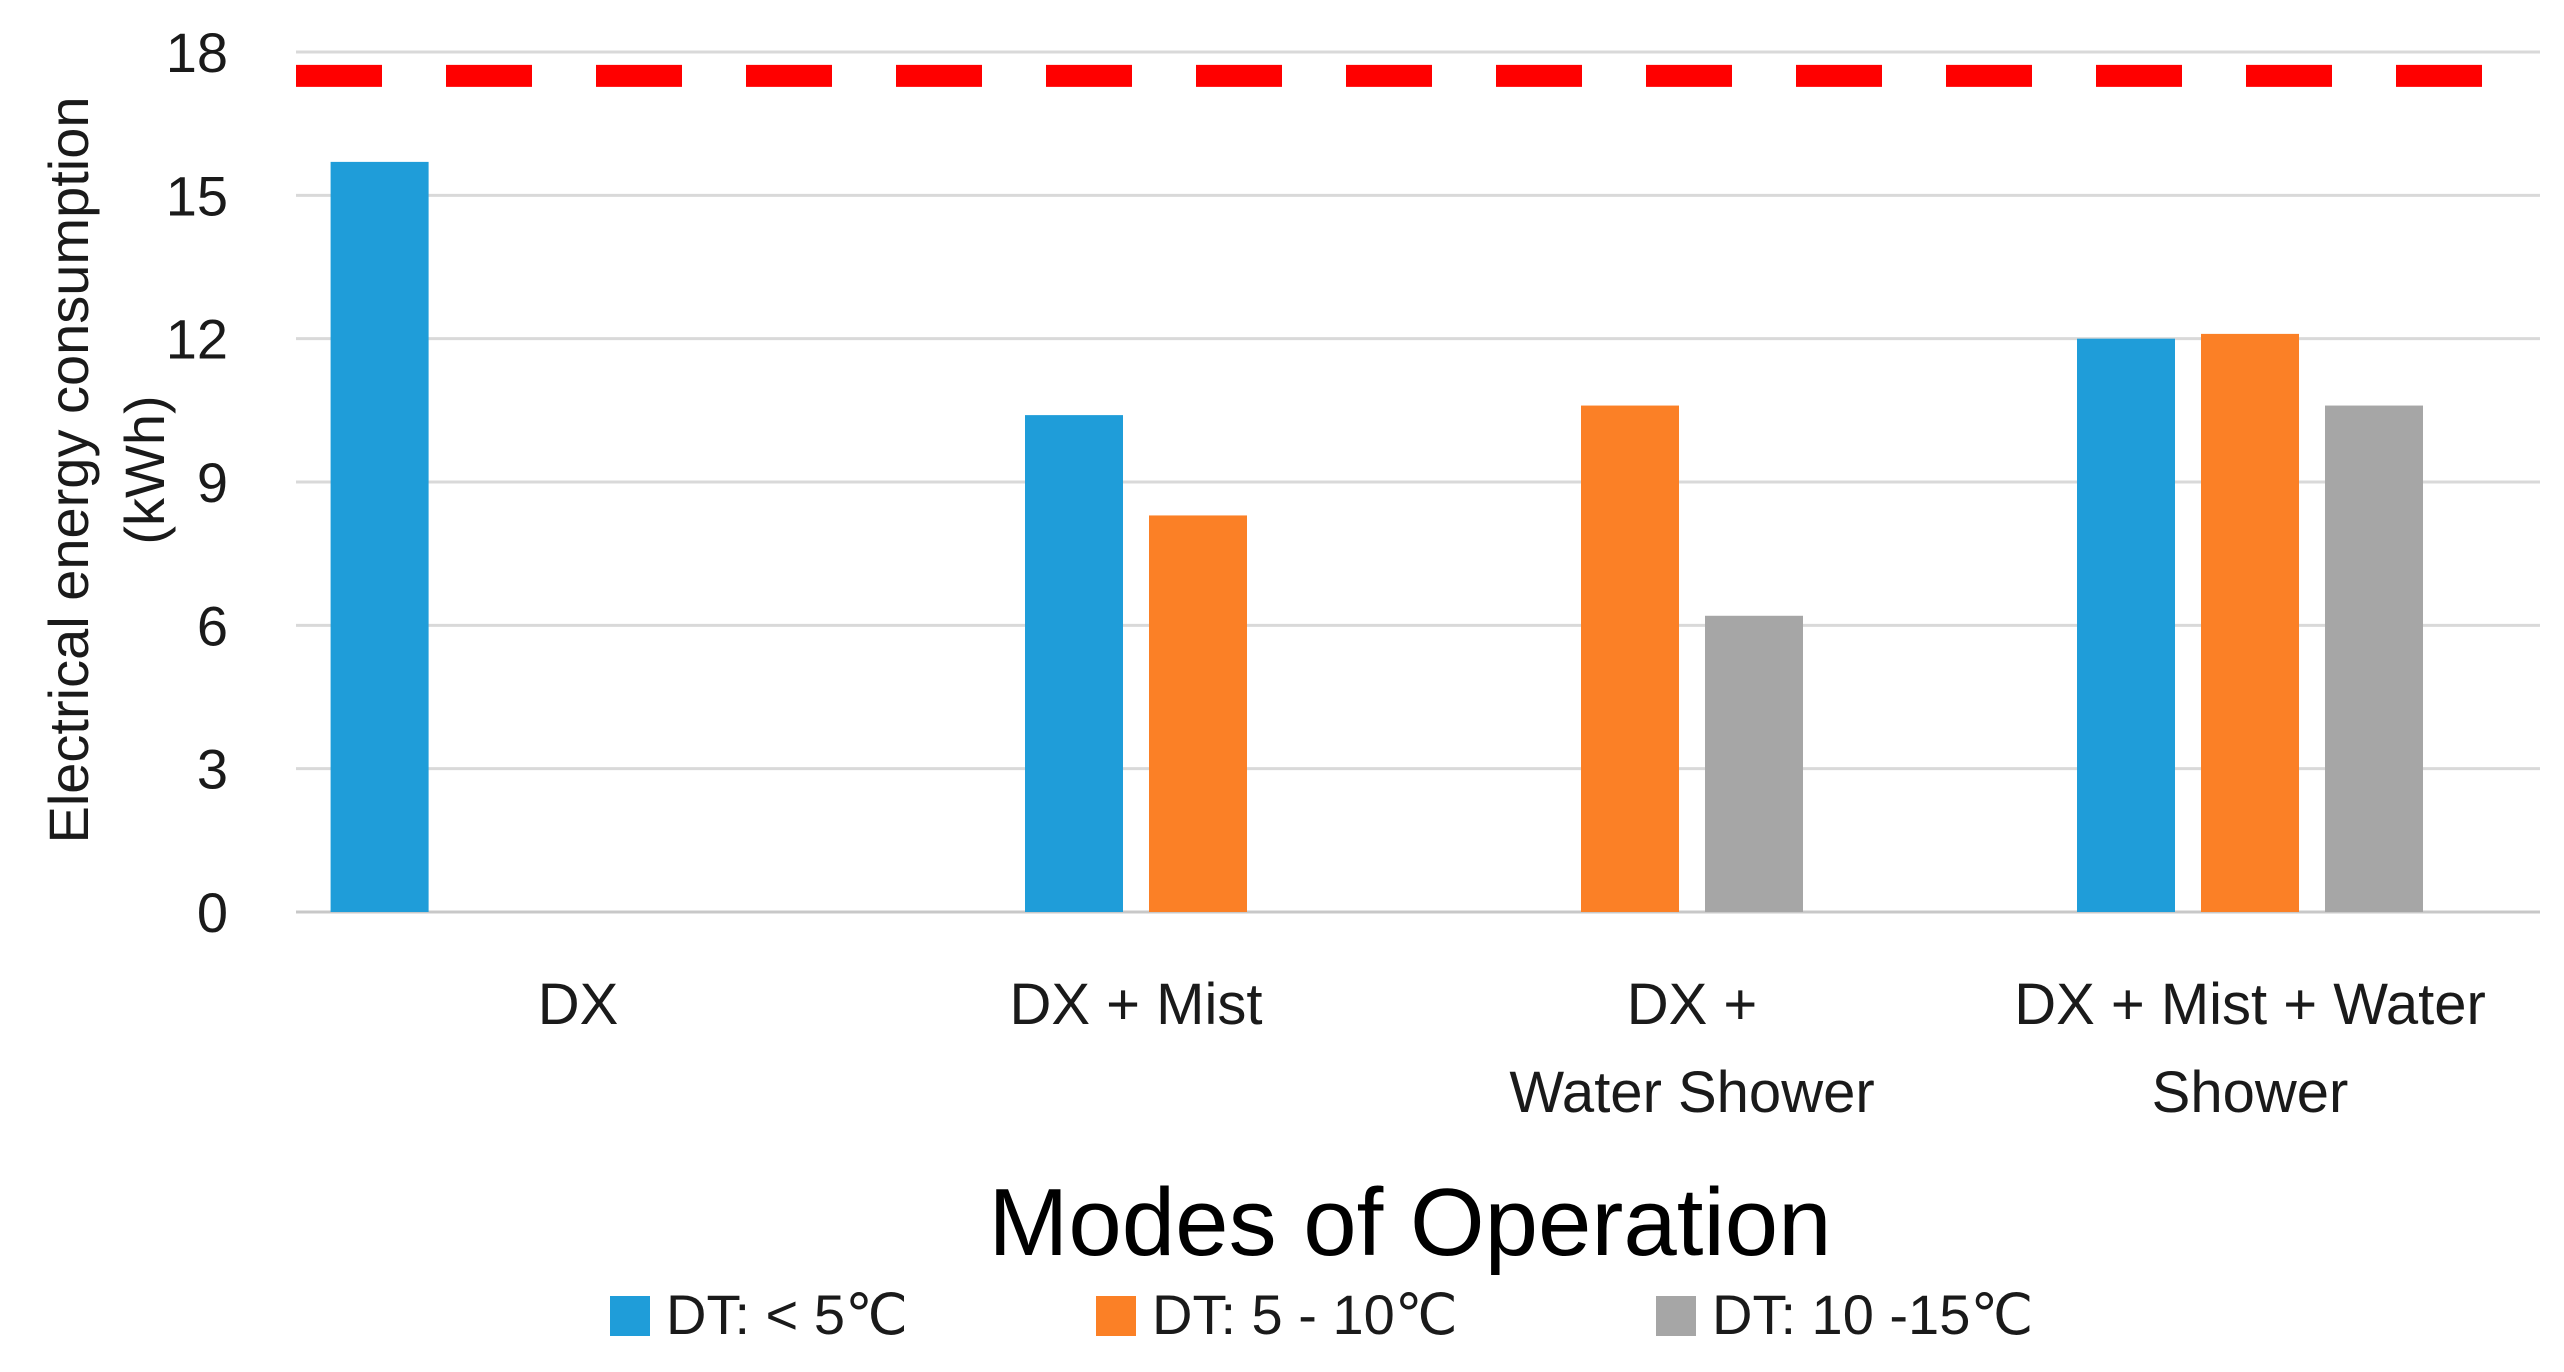 The image size is (2564, 1372). What do you see at coordinates (106, 469) in the screenshot?
I see `y-axis-label: Electrical energy consumption (kWh)` at bounding box center [106, 469].